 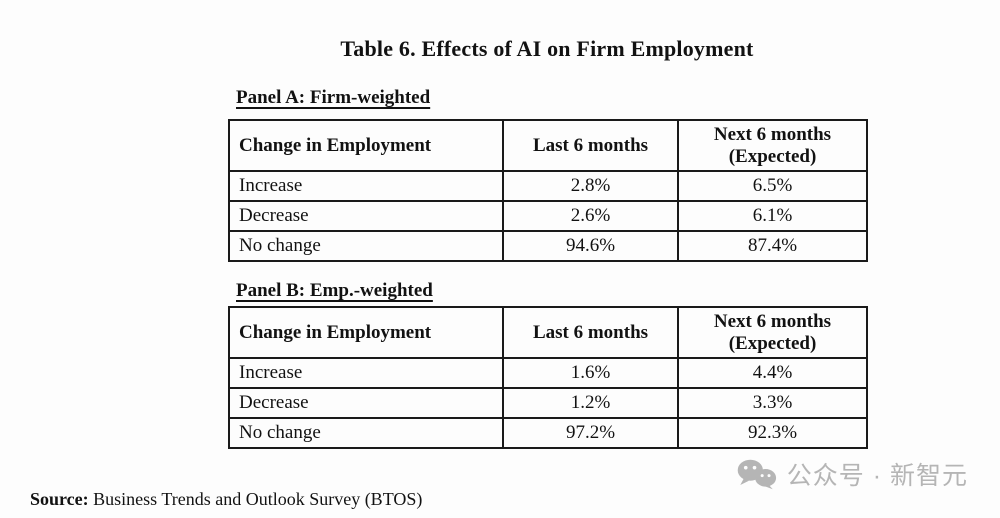 I want to click on table-row: Decrease 2.6% 6.1%, so click(x=548, y=216).